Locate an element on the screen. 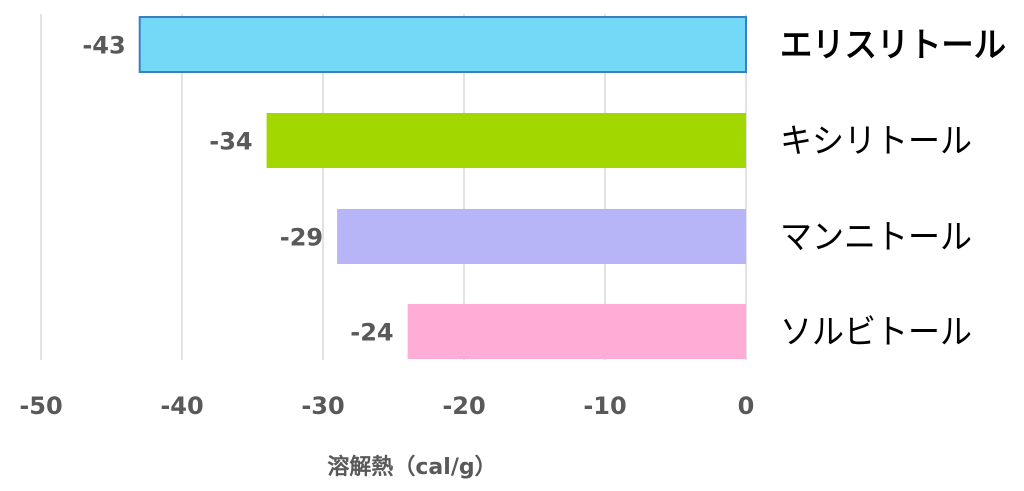 The width and height of the screenshot is (1024, 491). x-tick-label: 0 is located at coordinates (746, 406).